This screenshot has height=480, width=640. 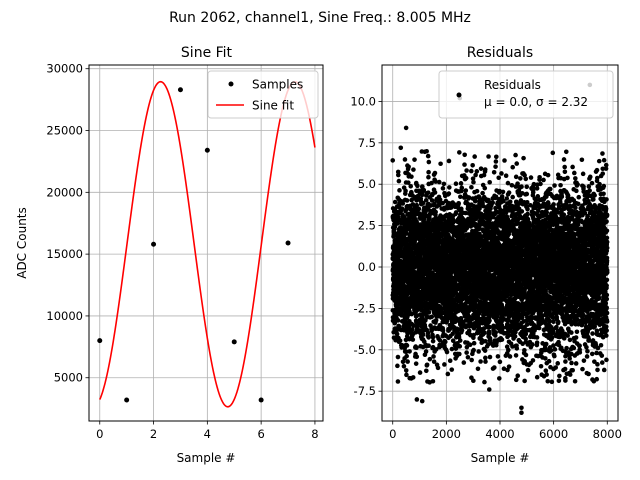 What do you see at coordinates (500, 53) in the screenshot?
I see `residuals-title: Residuals` at bounding box center [500, 53].